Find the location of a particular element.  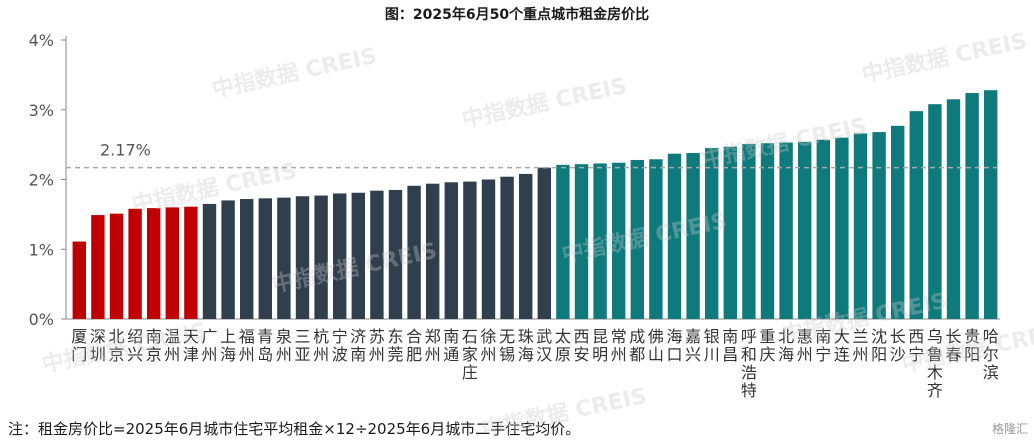

y-tick-label: 0% is located at coordinates (41, 319).